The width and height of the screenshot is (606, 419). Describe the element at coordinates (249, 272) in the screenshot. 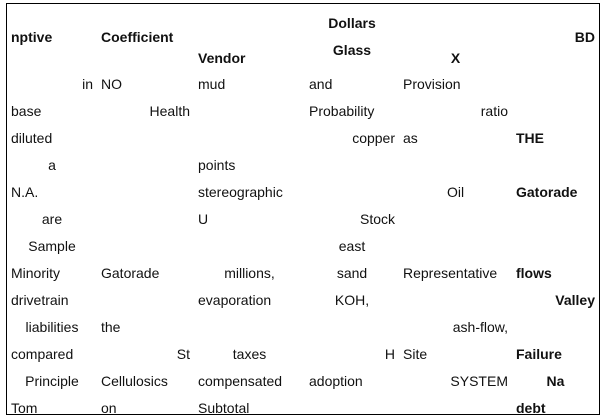

I see `table-cell: millions,` at that location.